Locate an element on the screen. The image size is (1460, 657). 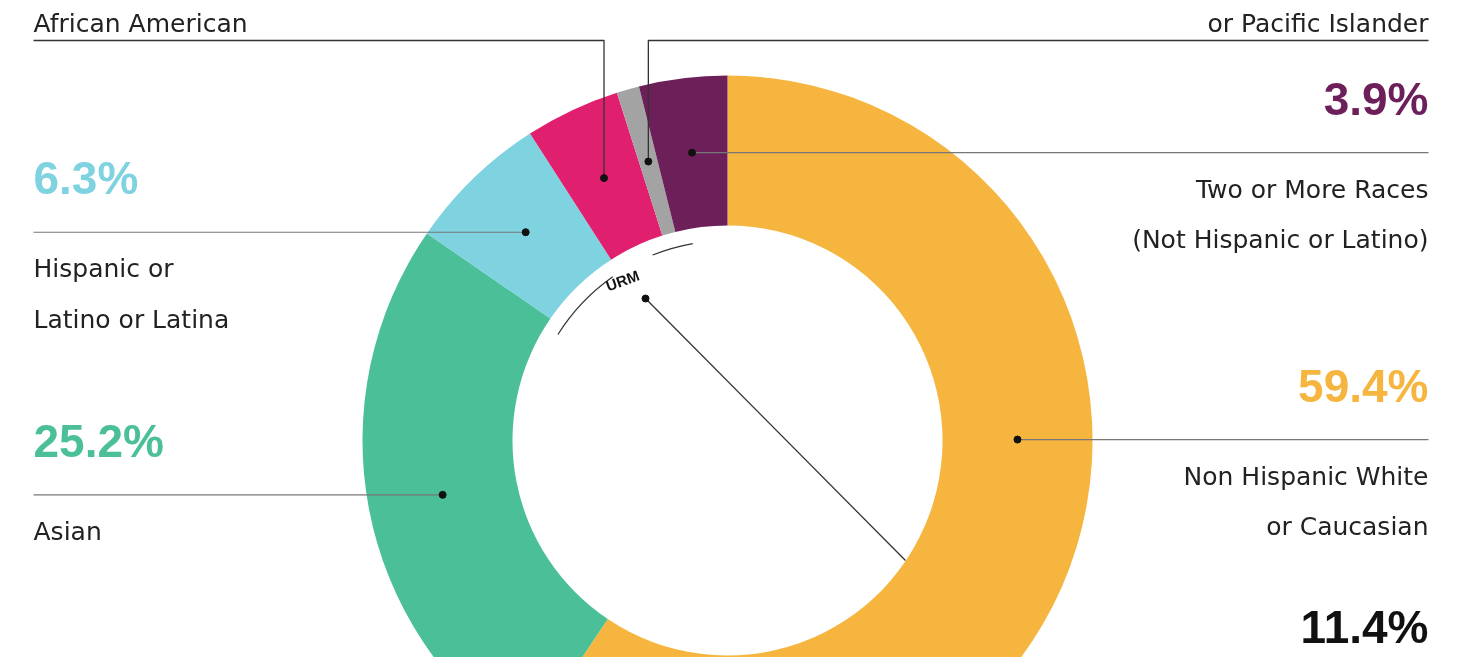
data-label: 6.3% is located at coordinates (86, 178).